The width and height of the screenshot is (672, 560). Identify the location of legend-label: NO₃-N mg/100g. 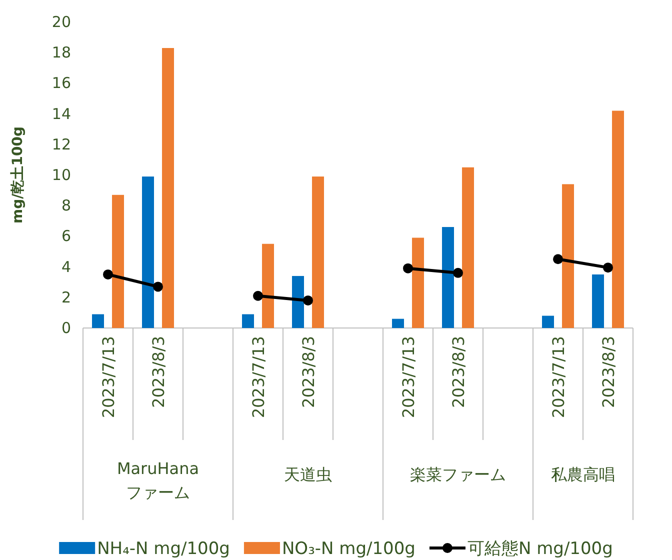
(349, 549).